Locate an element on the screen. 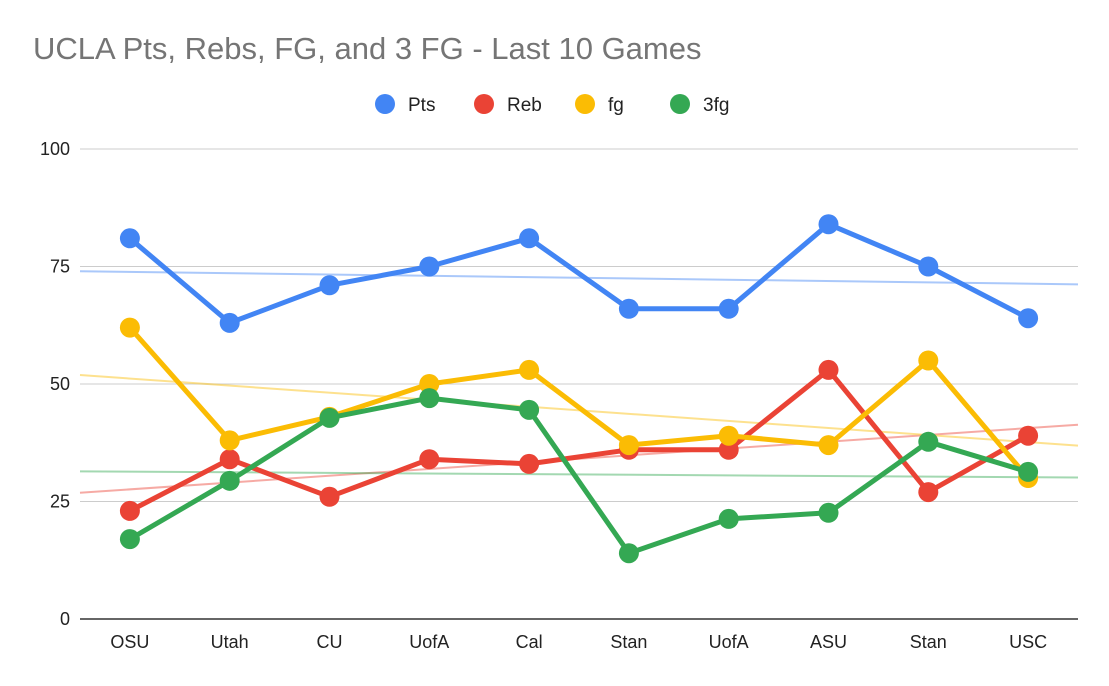  x-tick-label: CU is located at coordinates (330, 642).